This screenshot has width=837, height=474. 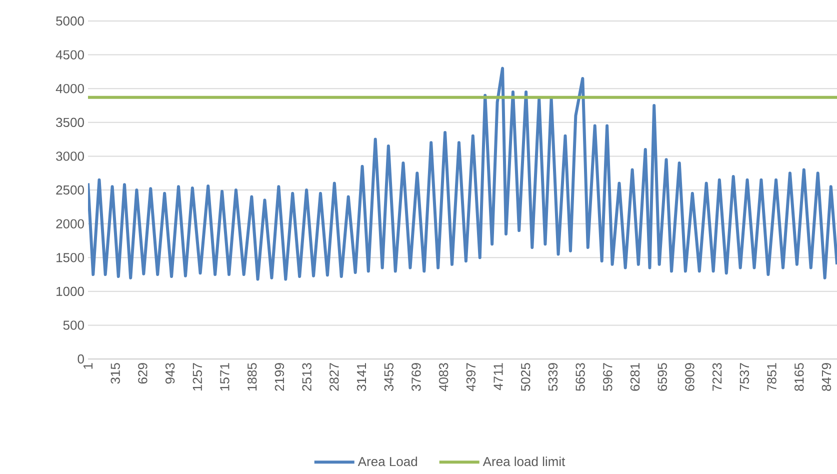 What do you see at coordinates (827, 377) in the screenshot?
I see `x-tick-label: 8479` at bounding box center [827, 377].